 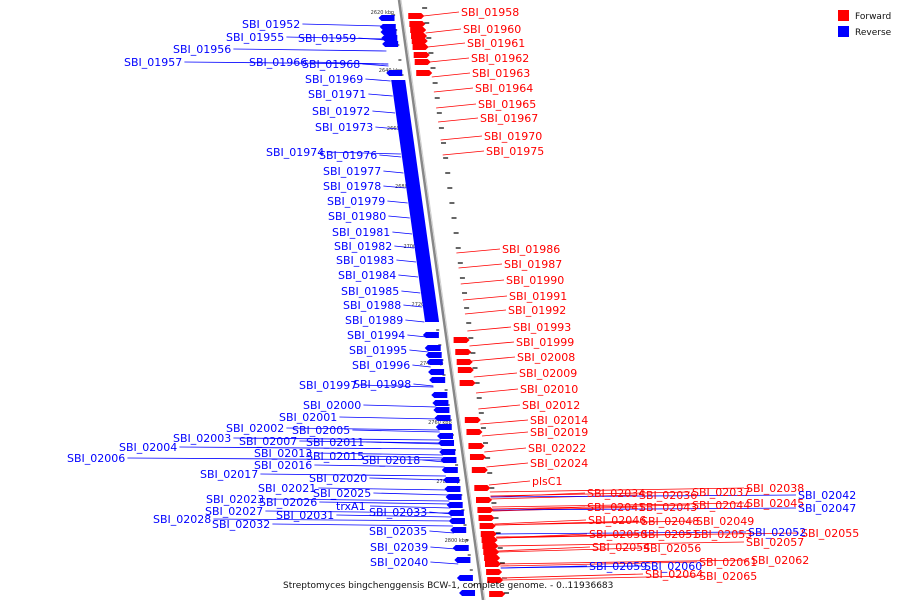 I want to click on forward-gene-label: SBI_02019, so click(x=559, y=432).